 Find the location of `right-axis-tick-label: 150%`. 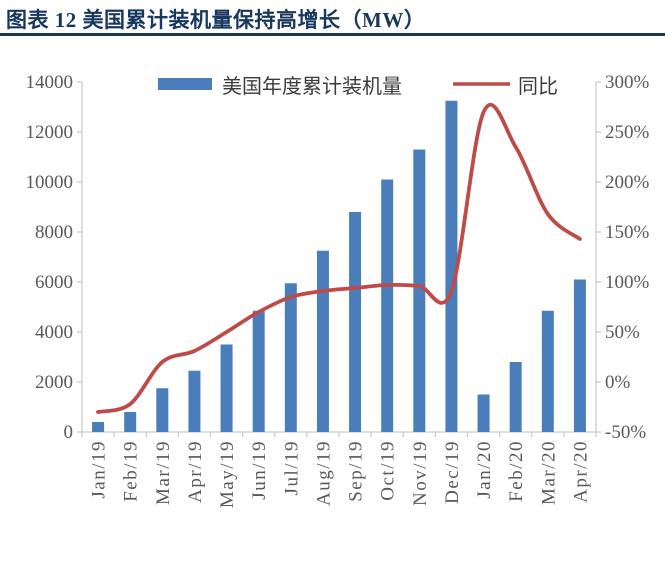

right-axis-tick-label: 150% is located at coordinates (627, 232).